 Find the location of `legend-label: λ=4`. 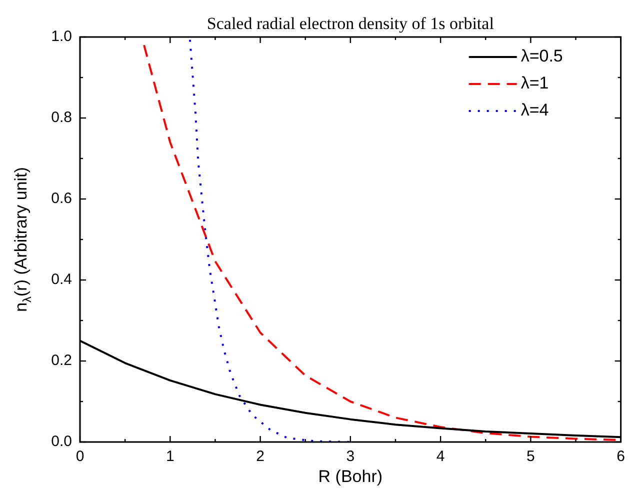

legend-label: λ=4 is located at coordinates (534, 110).